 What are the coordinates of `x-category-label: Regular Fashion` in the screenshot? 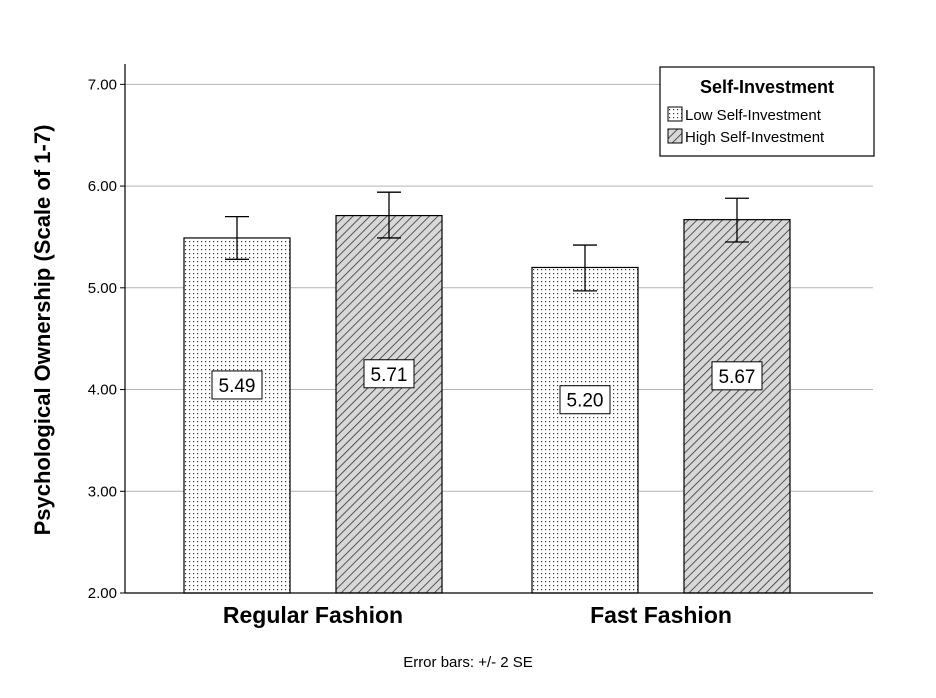 It's located at (313, 615).